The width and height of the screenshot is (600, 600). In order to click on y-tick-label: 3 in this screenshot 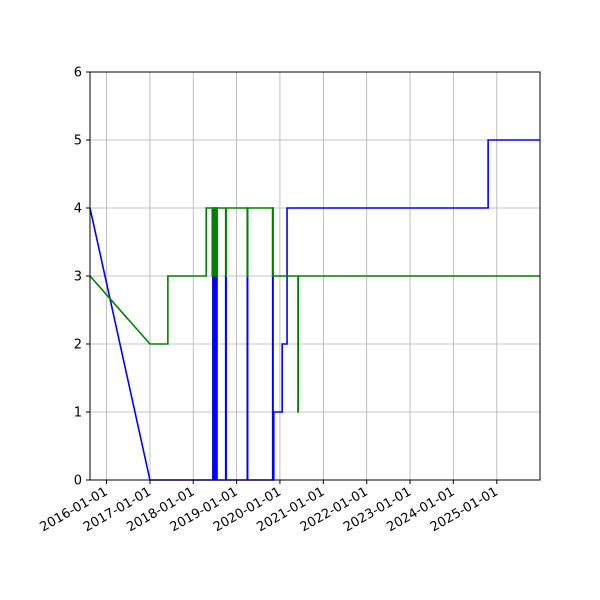, I will do `click(78, 277)`.